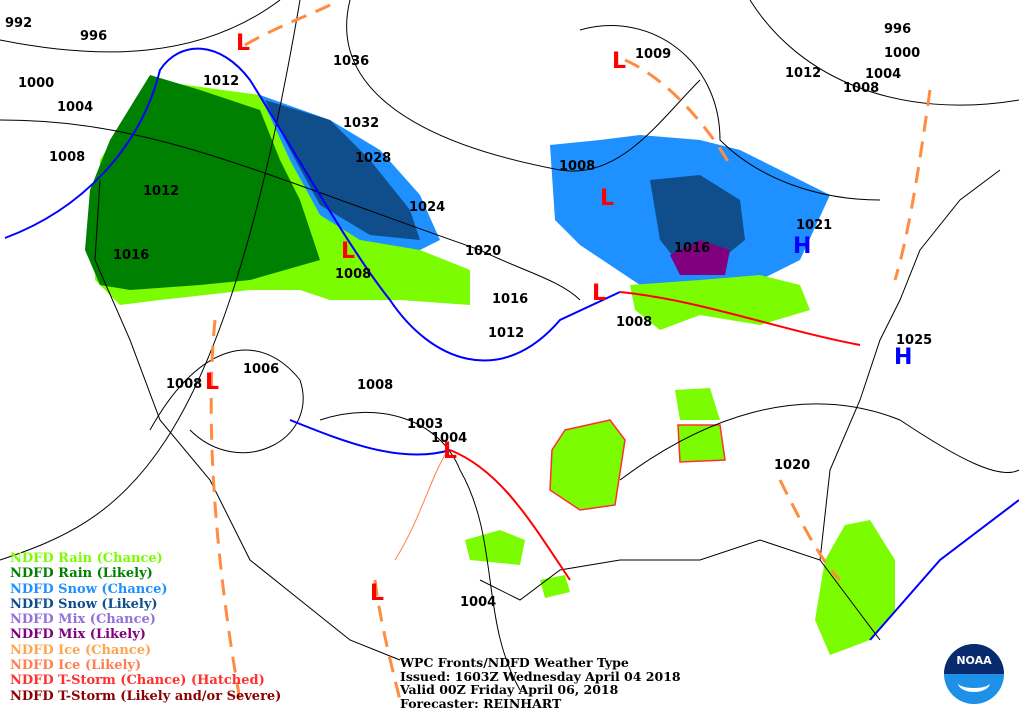 This screenshot has width=1019, height=712. Describe the element at coordinates (914, 340) in the screenshot. I see `isobar-label: 1025` at that location.